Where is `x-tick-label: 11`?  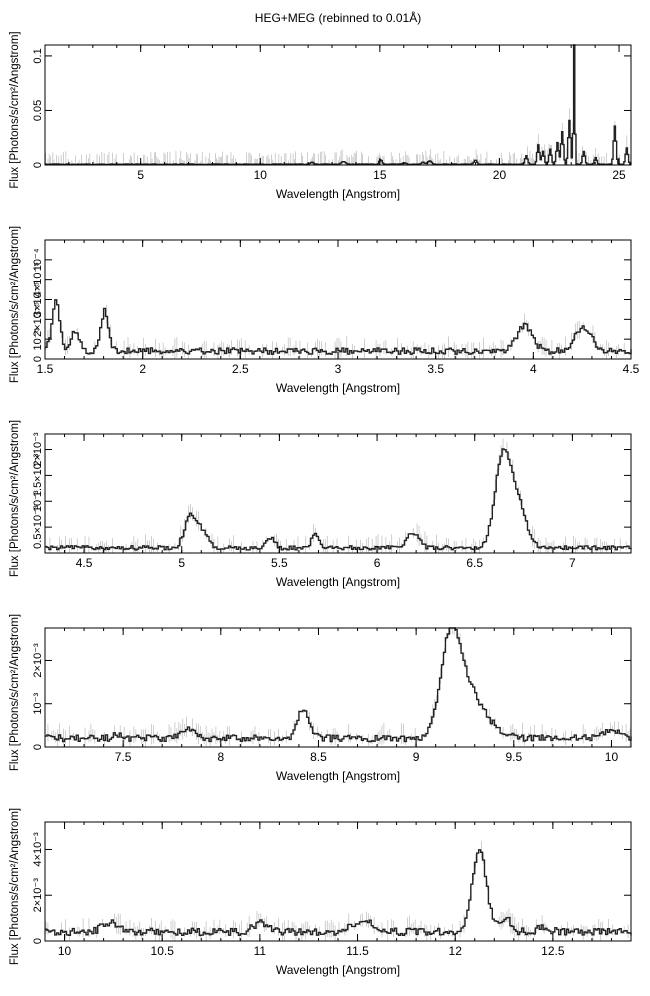
x-tick-label: 11 is located at coordinates (260, 951).